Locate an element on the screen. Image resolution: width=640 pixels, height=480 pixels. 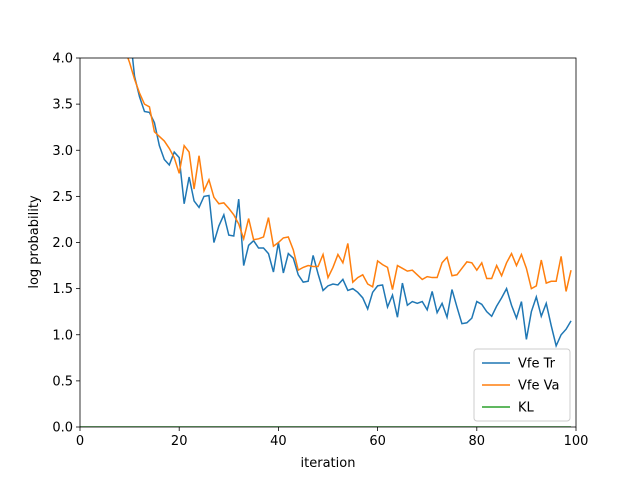
y-tick-label: 1.0 is located at coordinates (62, 335).